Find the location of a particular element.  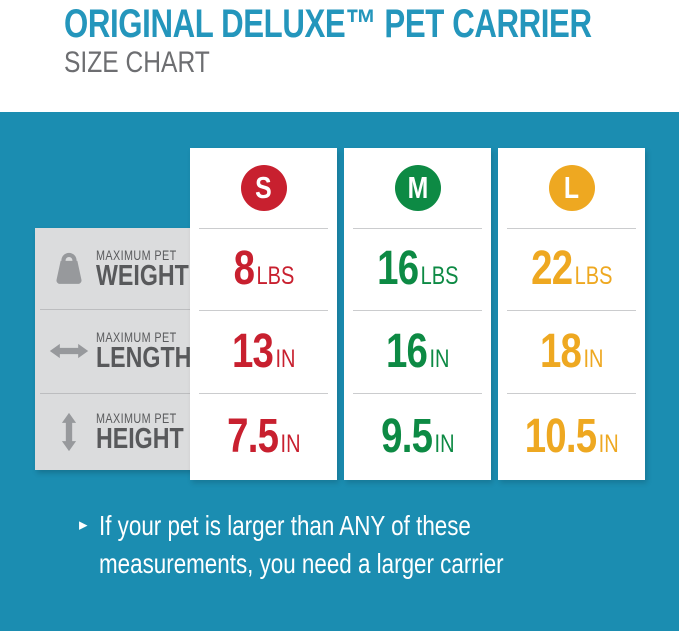

size-badge-small: S is located at coordinates (263, 188).